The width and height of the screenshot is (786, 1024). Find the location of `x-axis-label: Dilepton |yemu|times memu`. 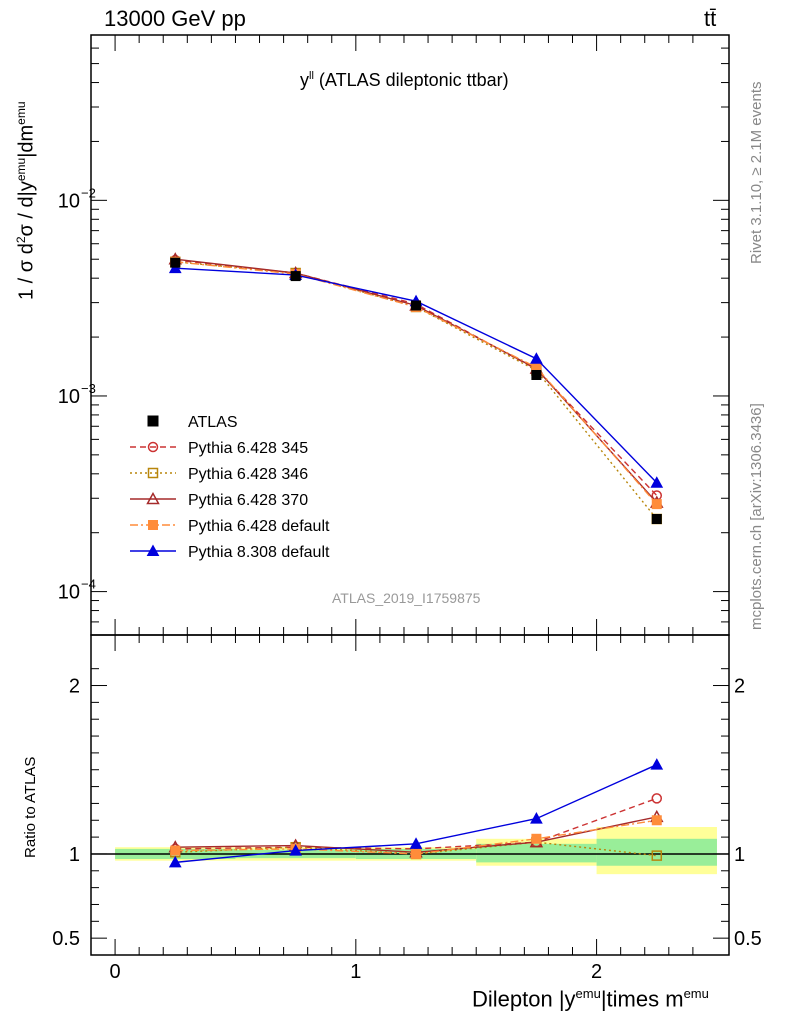

x-axis-label: Dilepton |yemu|times memu is located at coordinates (590, 999).